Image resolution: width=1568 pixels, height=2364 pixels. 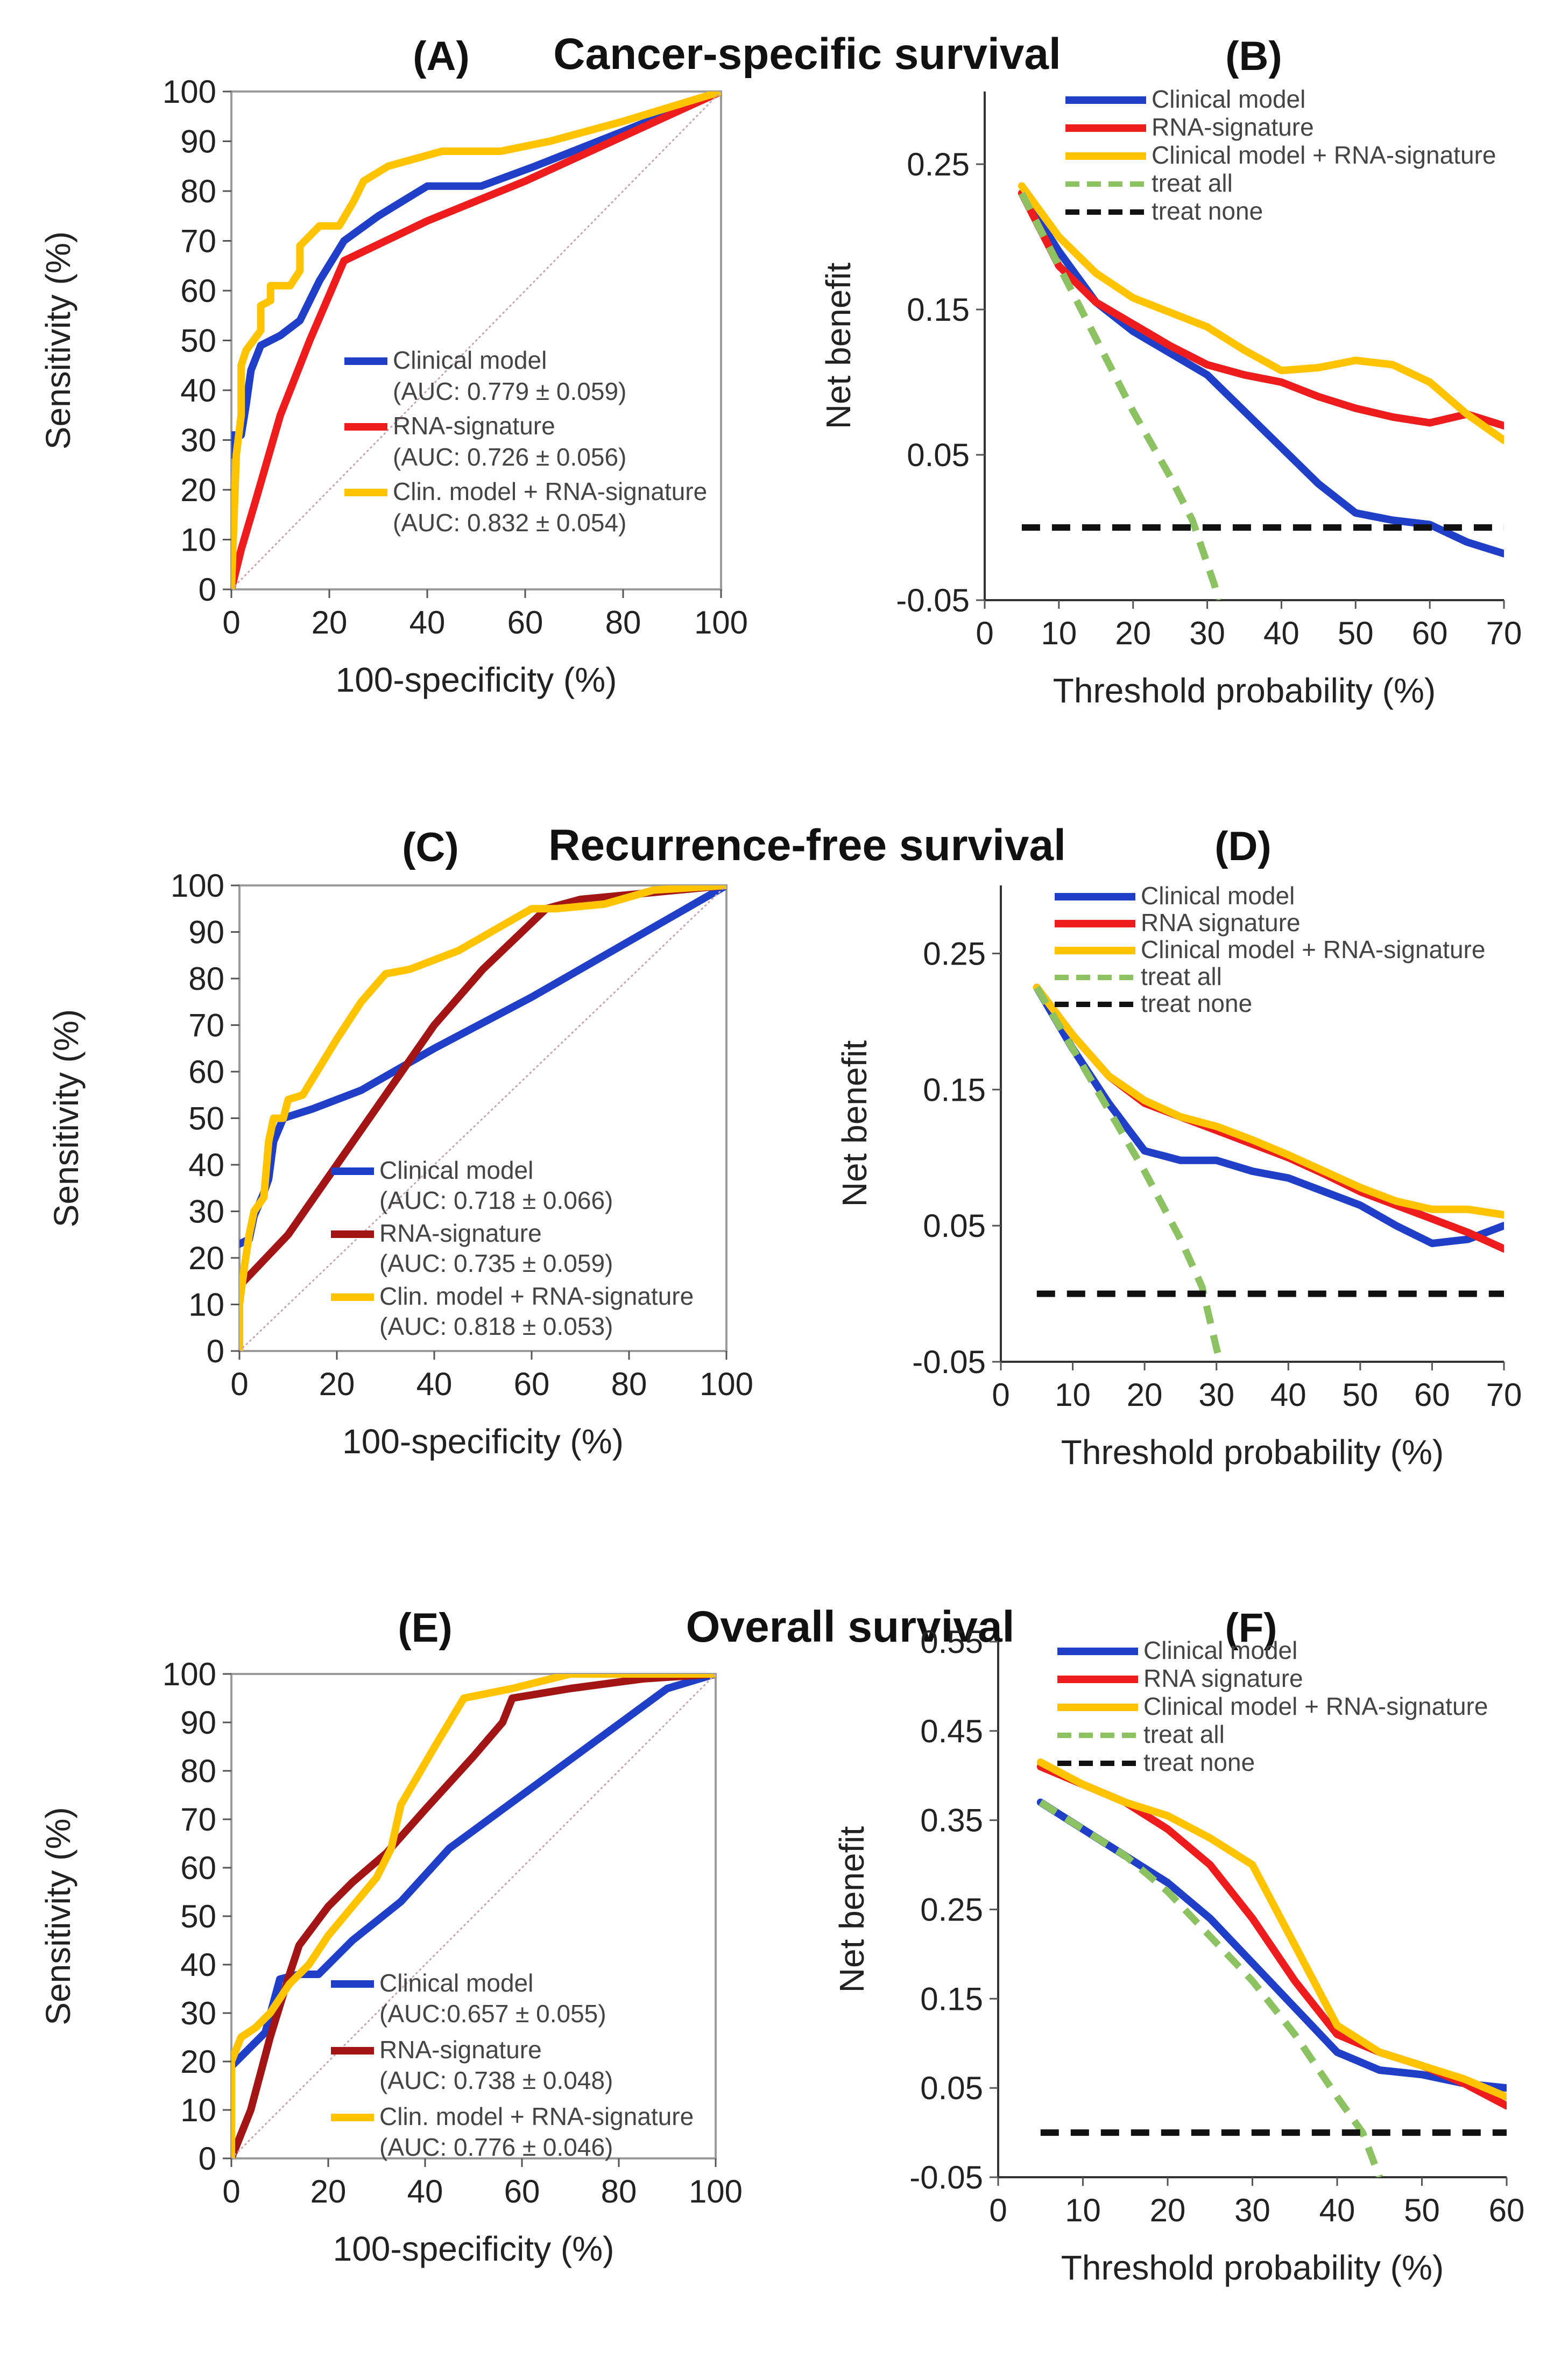 What do you see at coordinates (807, 846) in the screenshot?
I see `section-title-recurrence-free: Recurrence-free survival` at bounding box center [807, 846].